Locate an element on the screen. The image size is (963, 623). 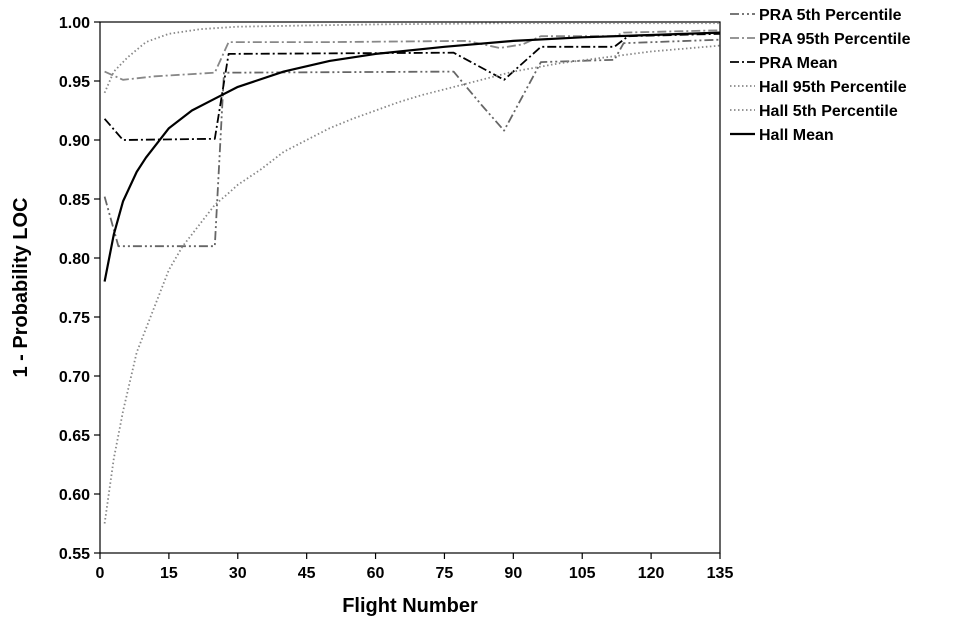
legend-label: Hall 5th Percentile is located at coordinates (828, 111).